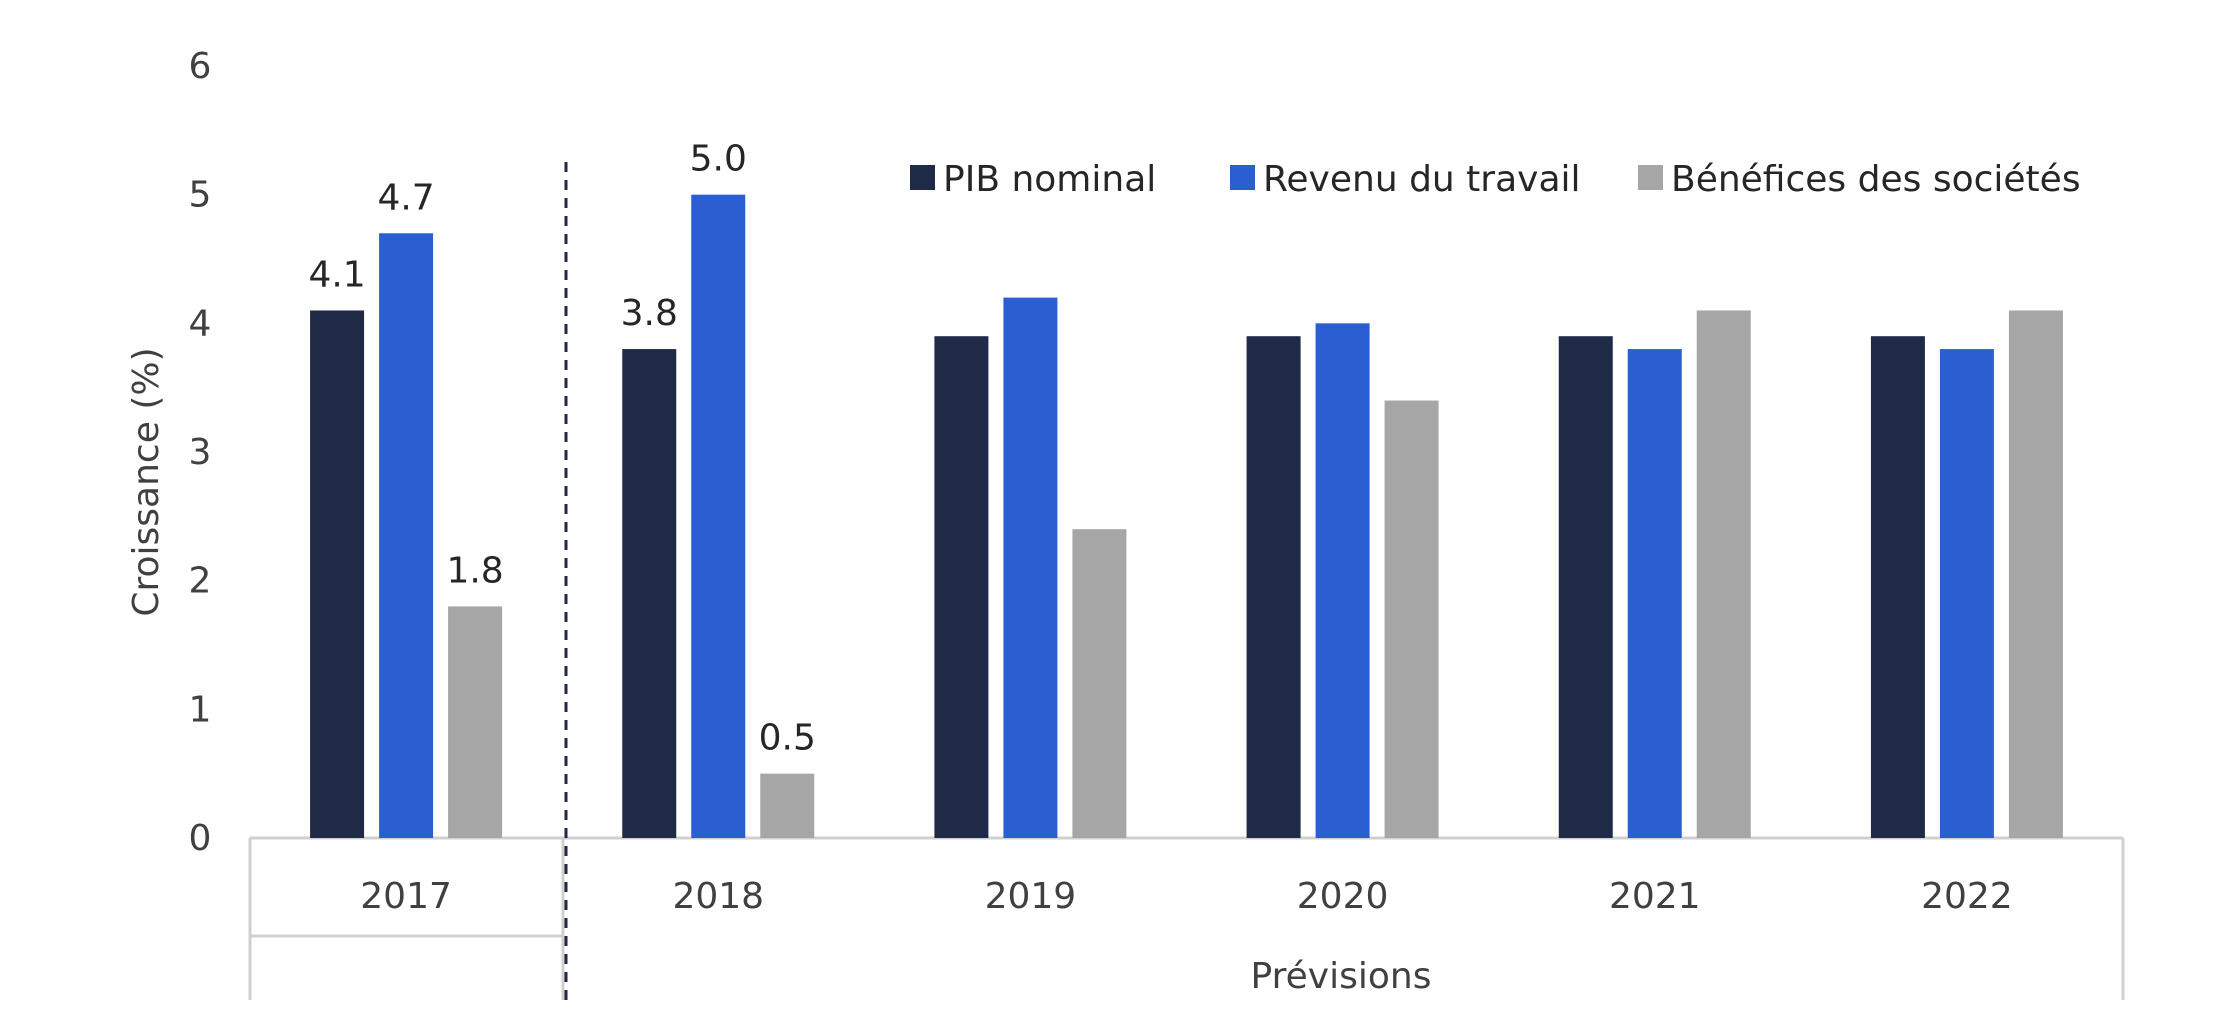 The height and width of the screenshot is (1033, 2240). What do you see at coordinates (1049, 179) in the screenshot?
I see `legend-label: PIB nominal` at bounding box center [1049, 179].